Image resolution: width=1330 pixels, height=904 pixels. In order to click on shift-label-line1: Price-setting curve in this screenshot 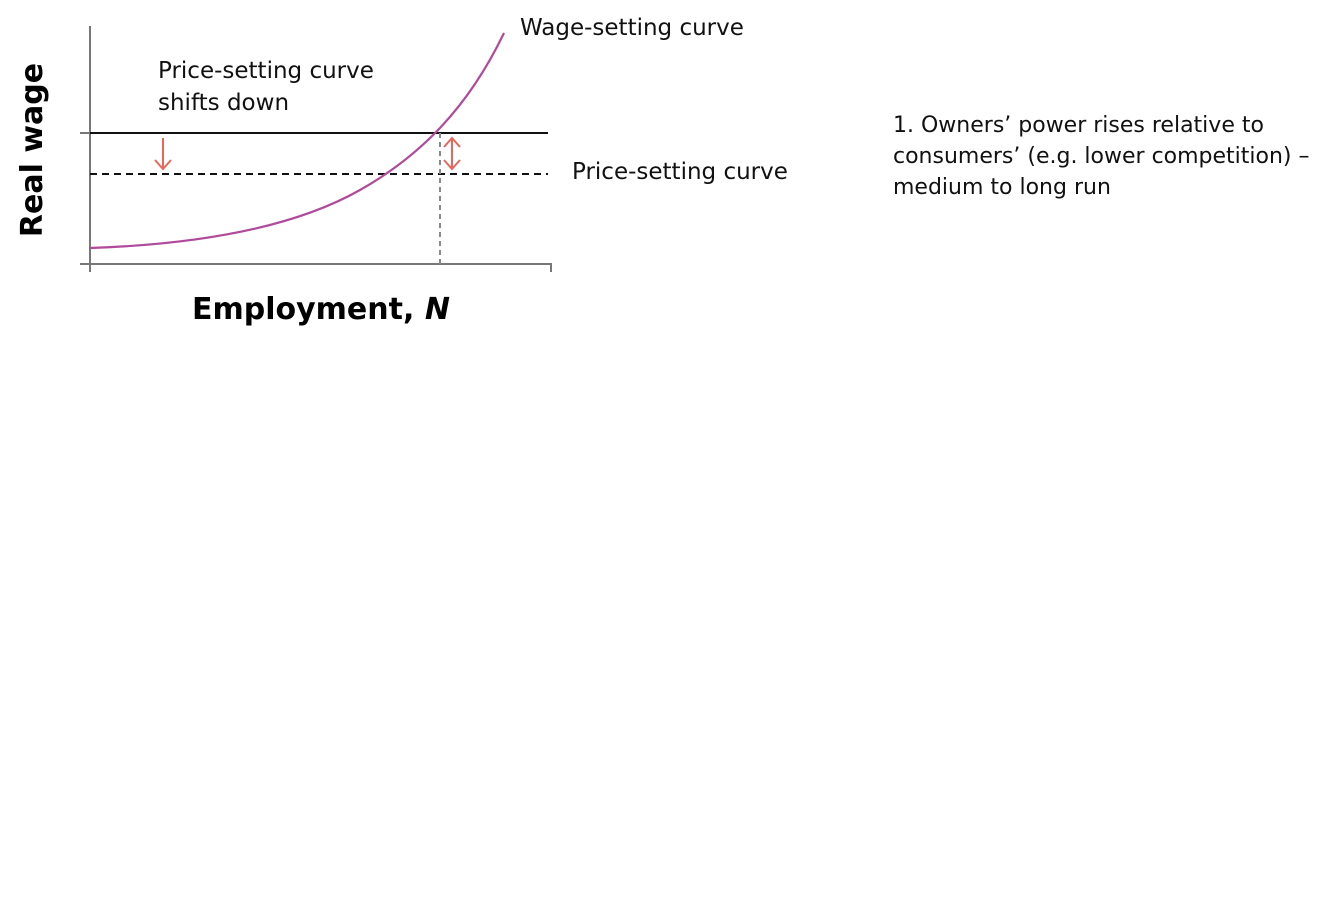, I will do `click(266, 71)`.